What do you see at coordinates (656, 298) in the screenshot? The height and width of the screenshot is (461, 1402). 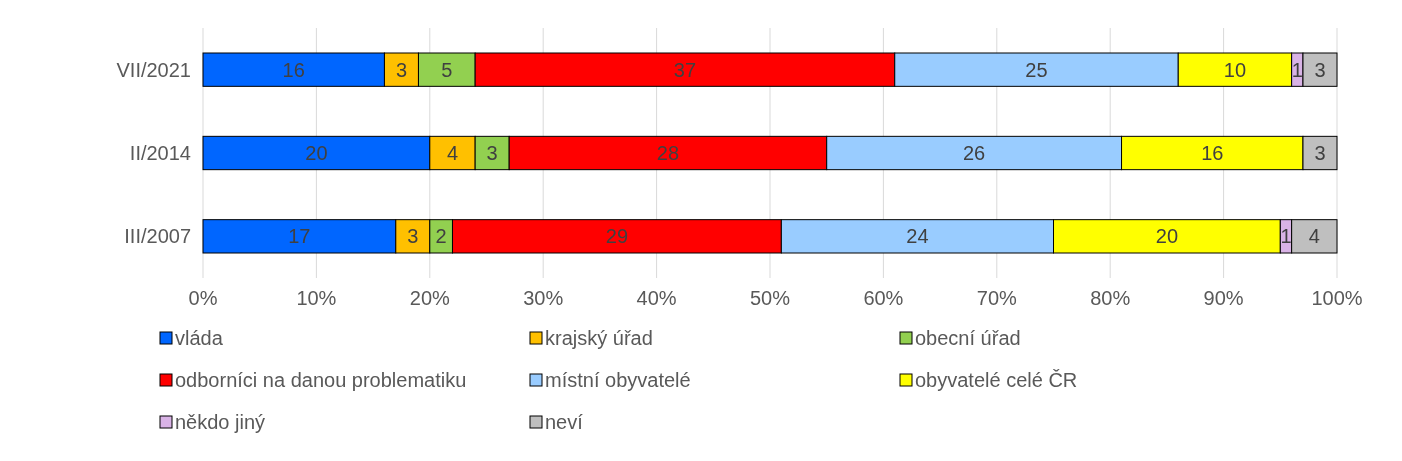 I see `x-tick-label: 40%` at bounding box center [656, 298].